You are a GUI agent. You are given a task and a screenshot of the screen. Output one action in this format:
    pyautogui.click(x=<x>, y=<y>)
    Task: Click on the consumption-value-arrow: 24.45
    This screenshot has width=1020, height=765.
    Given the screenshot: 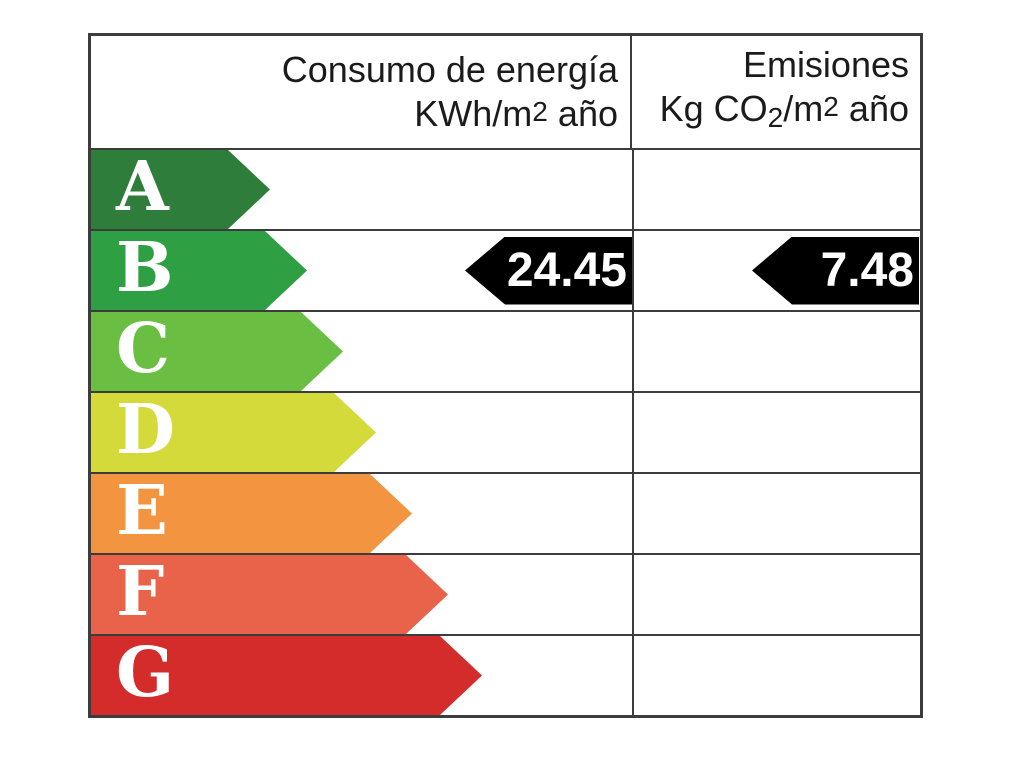 What is the action you would take?
    pyautogui.click(x=548, y=270)
    